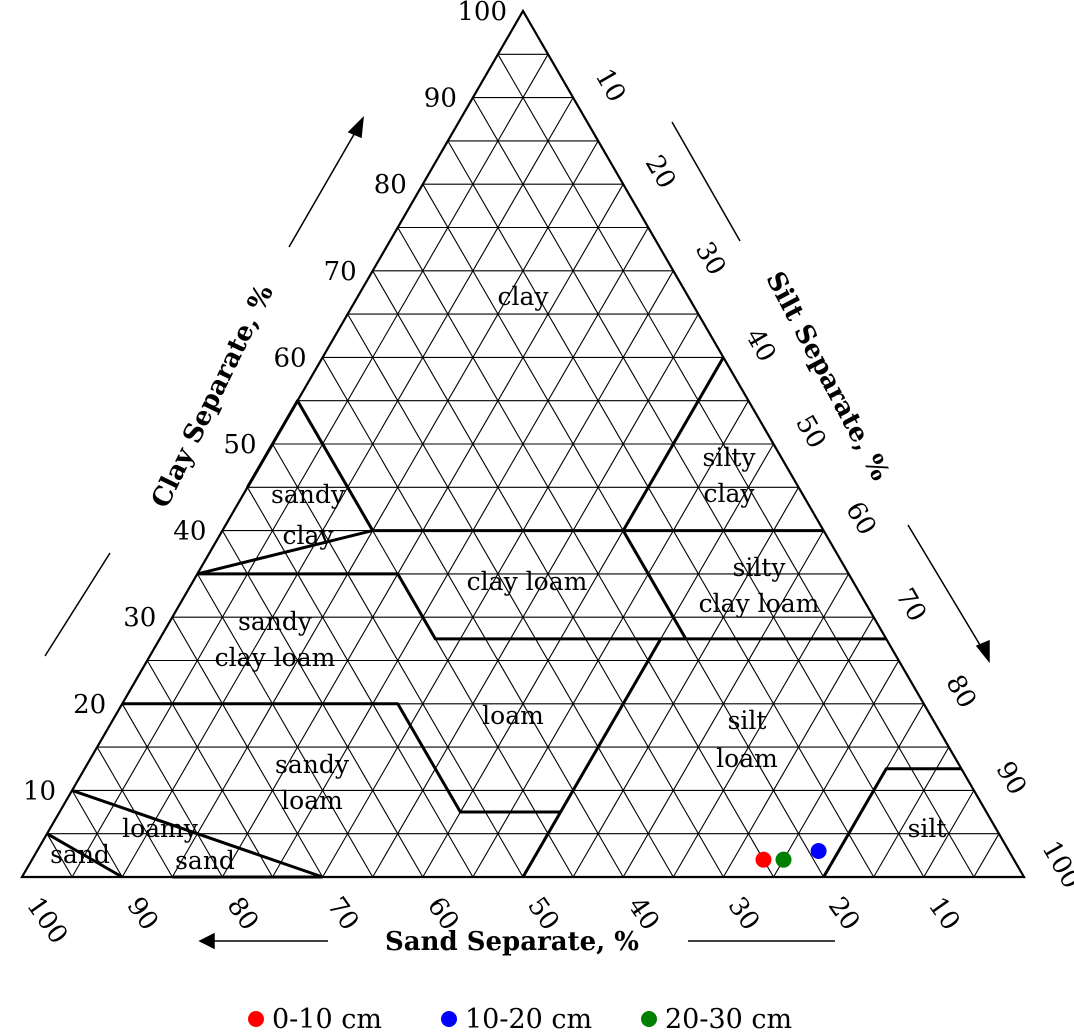  I want to click on silt-tick-label: 90, so click(1011, 779).